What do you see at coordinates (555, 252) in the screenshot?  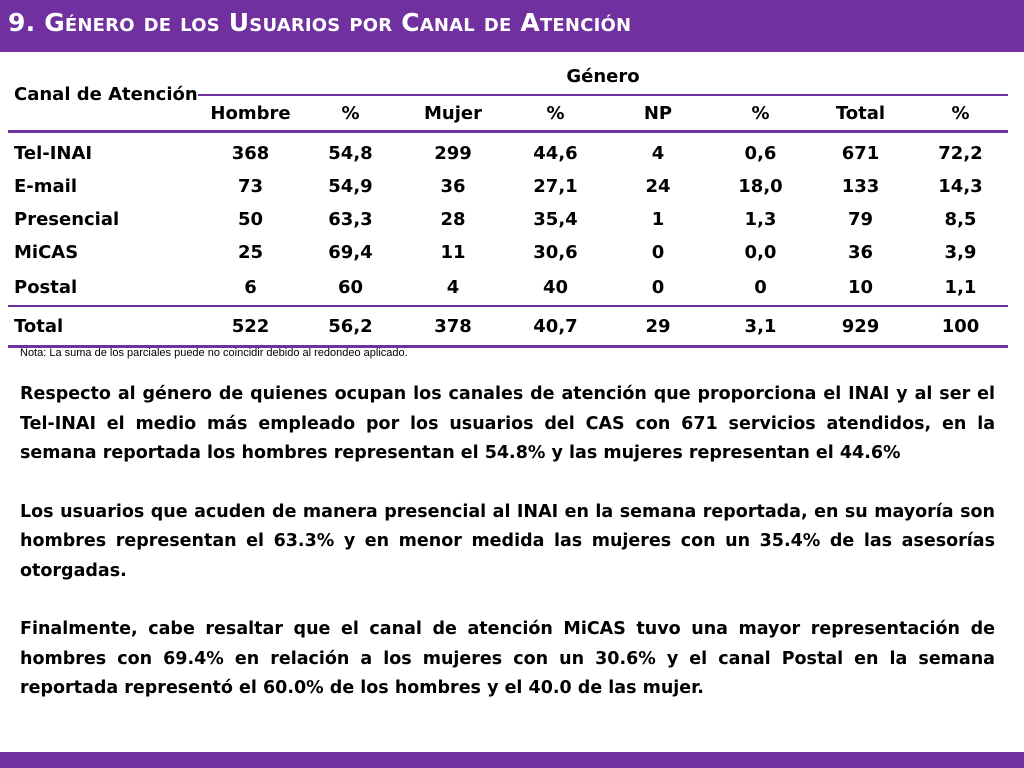 I see `table-cell: 30,6` at bounding box center [555, 252].